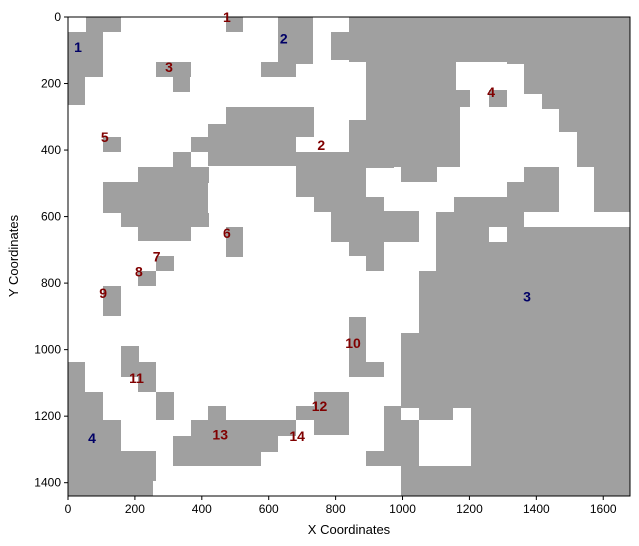 The height and width of the screenshot is (546, 639). What do you see at coordinates (51, 84) in the screenshot?
I see `y-tick-label: 200` at bounding box center [51, 84].